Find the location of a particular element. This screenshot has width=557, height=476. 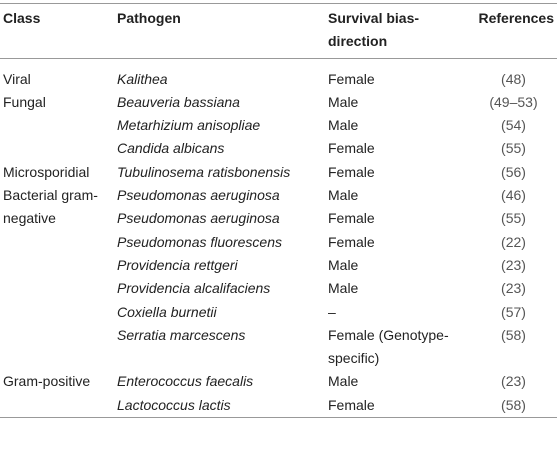

pathogen-cell: Candida albicans is located at coordinates (171, 148).